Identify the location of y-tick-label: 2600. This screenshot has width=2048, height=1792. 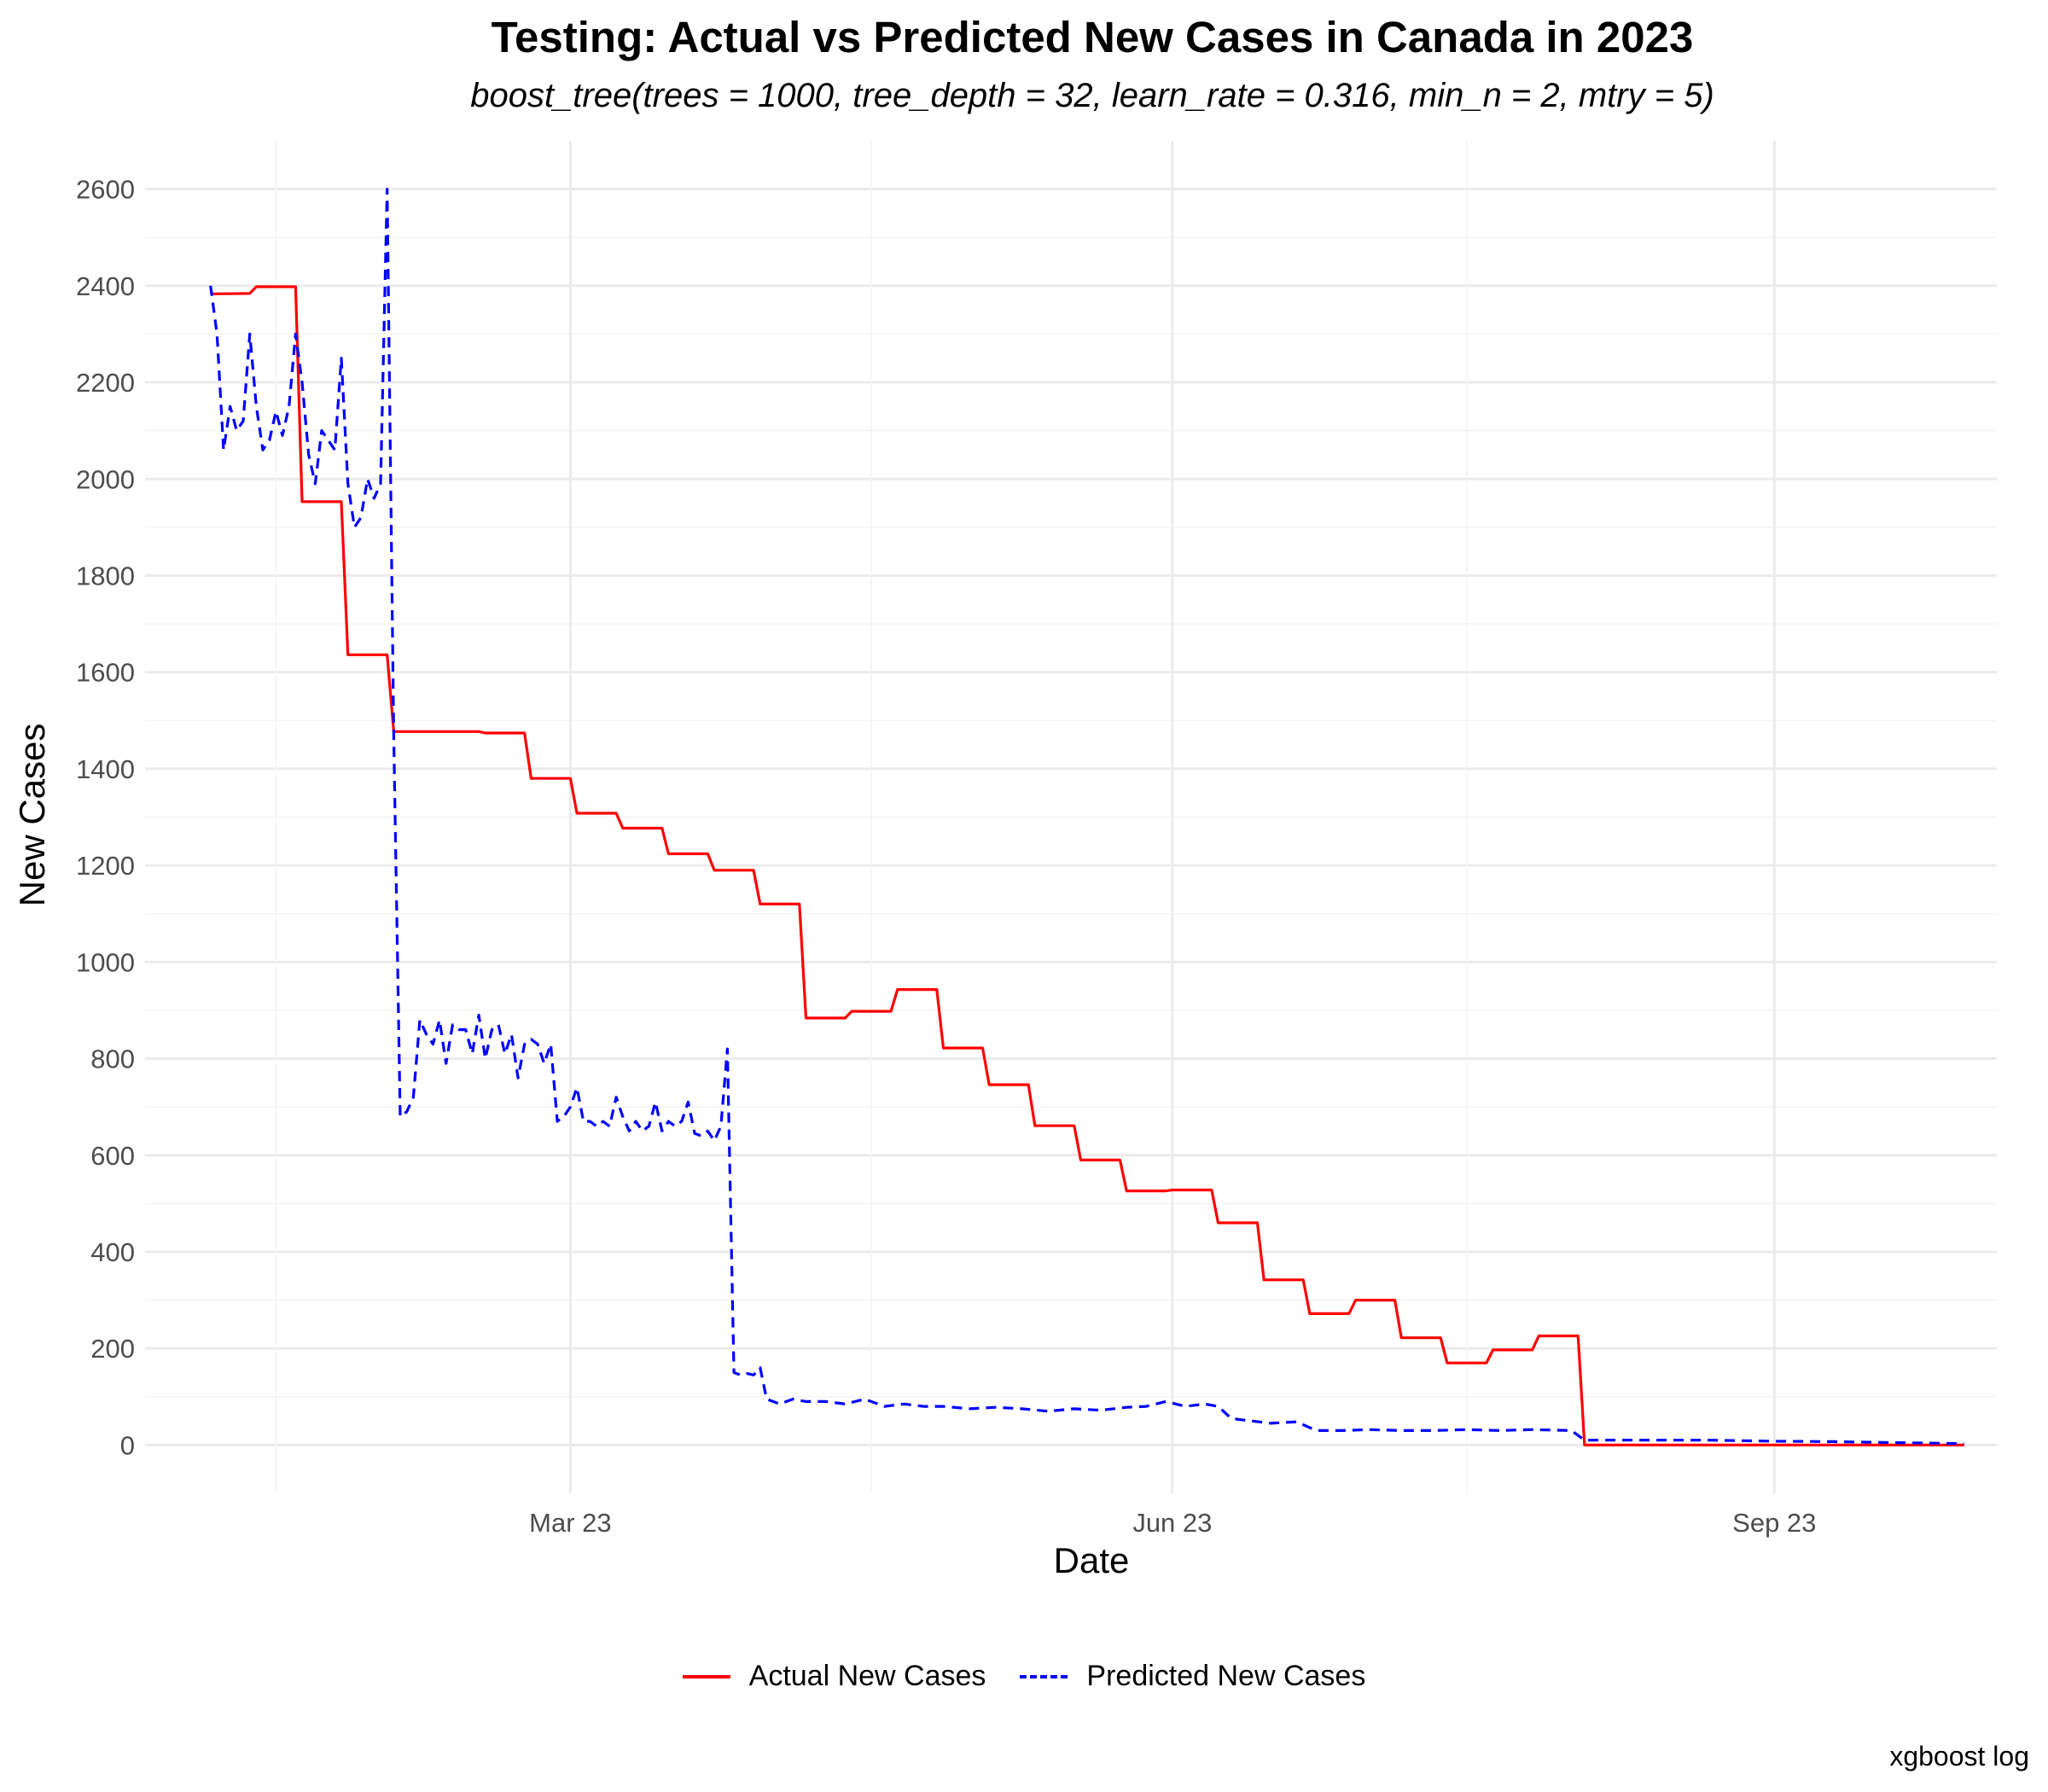
(105, 190).